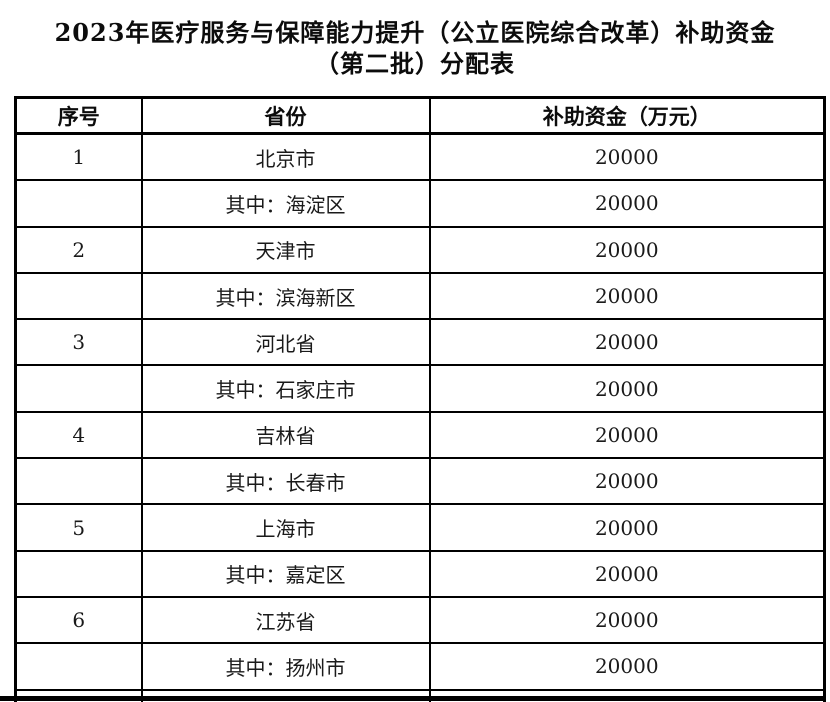  Describe the element at coordinates (285, 115) in the screenshot. I see `header-col-province: 省份` at that location.